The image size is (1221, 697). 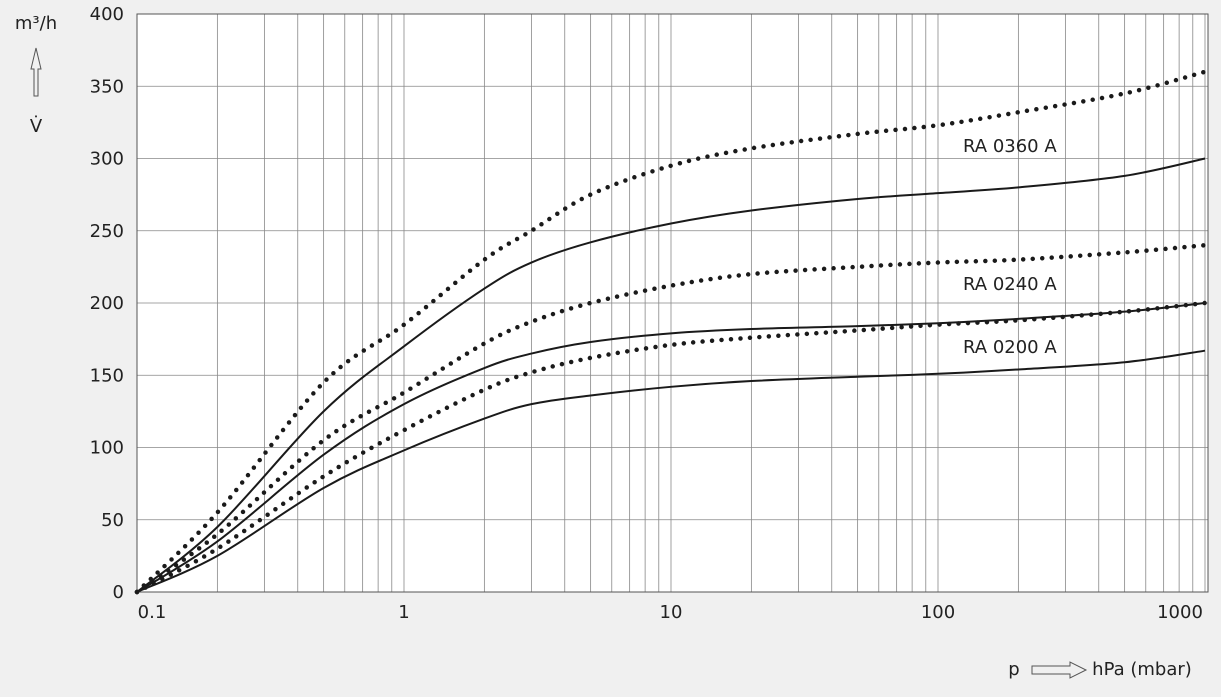 I want to click on curve-label: RA 0240 A, so click(x=1010, y=284).